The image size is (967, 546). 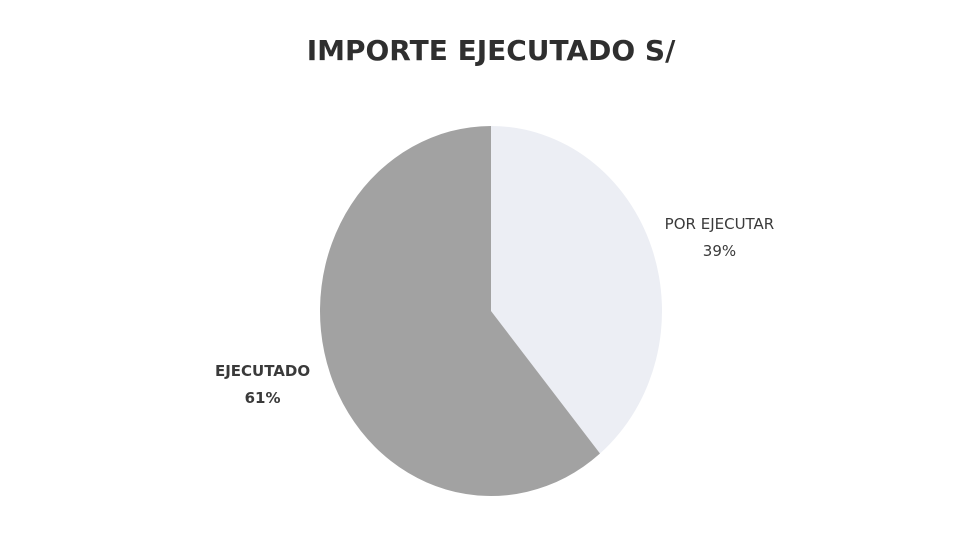 I want to click on slice-label: EJECUTADO, so click(x=262, y=371).